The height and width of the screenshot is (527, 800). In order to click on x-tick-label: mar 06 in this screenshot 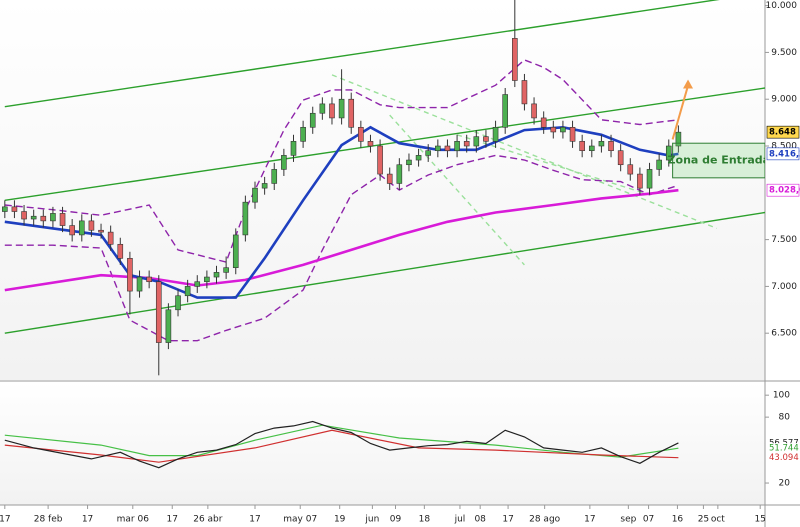, I will do `click(133, 520)`.